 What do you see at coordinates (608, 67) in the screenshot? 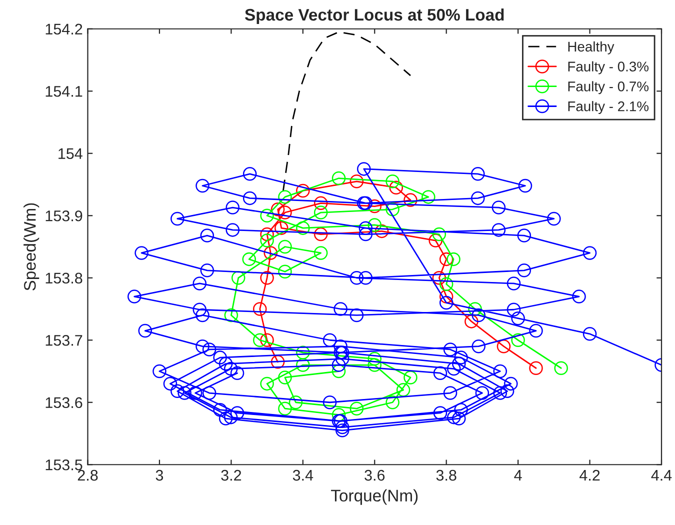
I see `legend-label: Faulty - 0.3%` at bounding box center [608, 67].